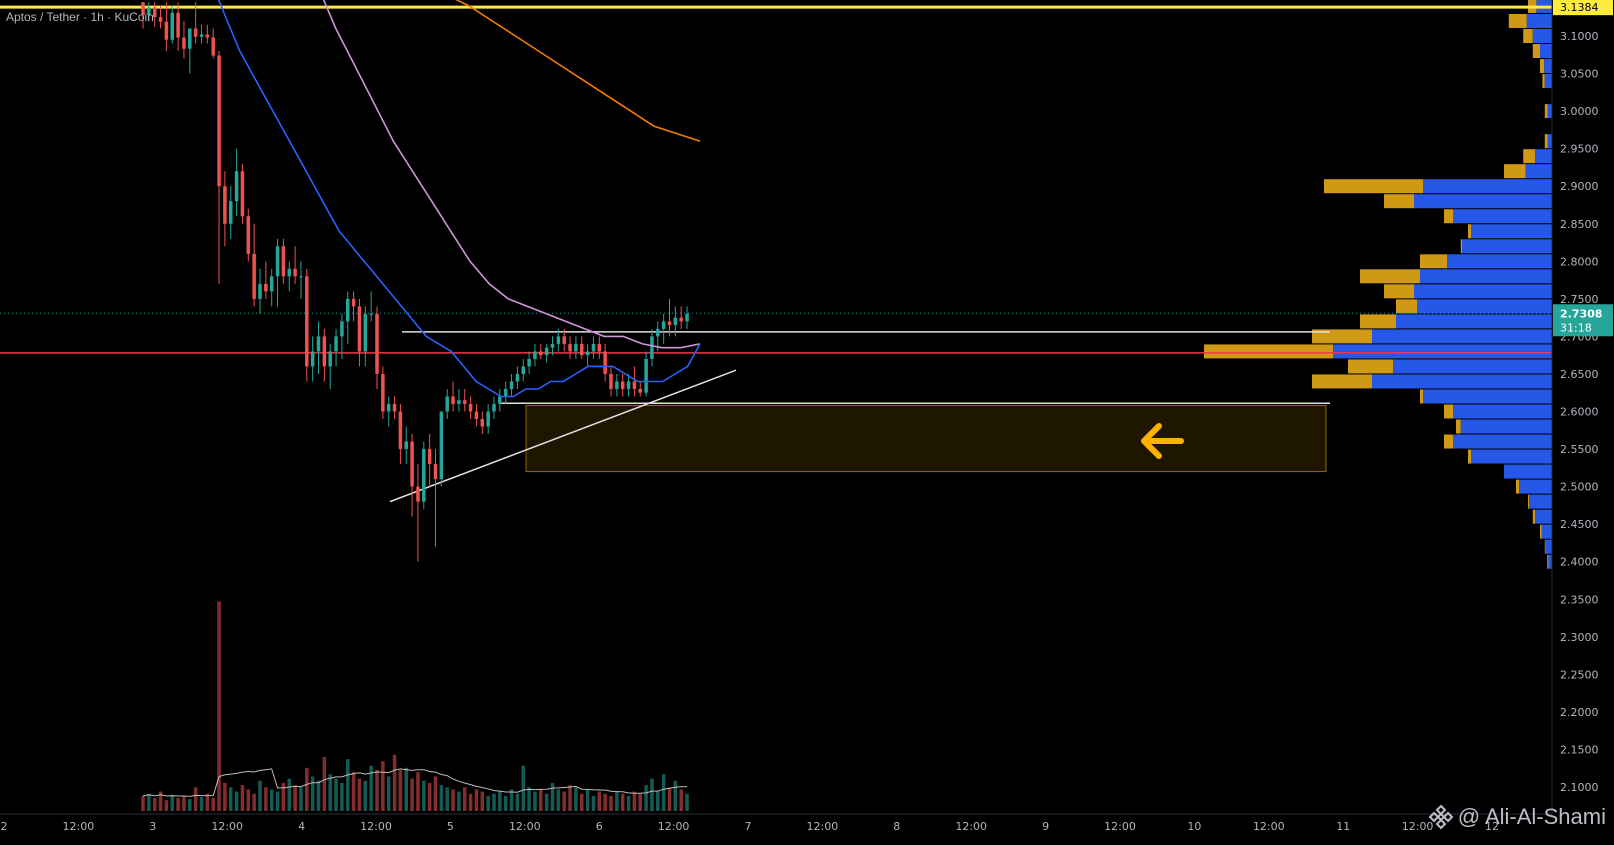 This screenshot has width=1614, height=845. What do you see at coordinates (1579, 149) in the screenshot?
I see `price-tick-label: 2.9500` at bounding box center [1579, 149].